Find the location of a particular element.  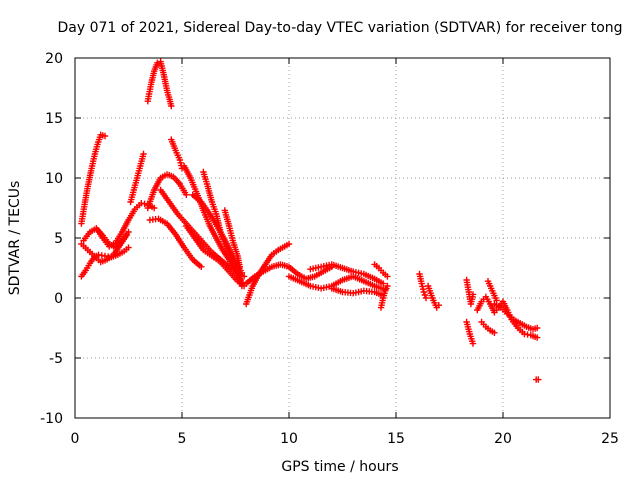

y-tick-label: 15 is located at coordinates (54, 119).